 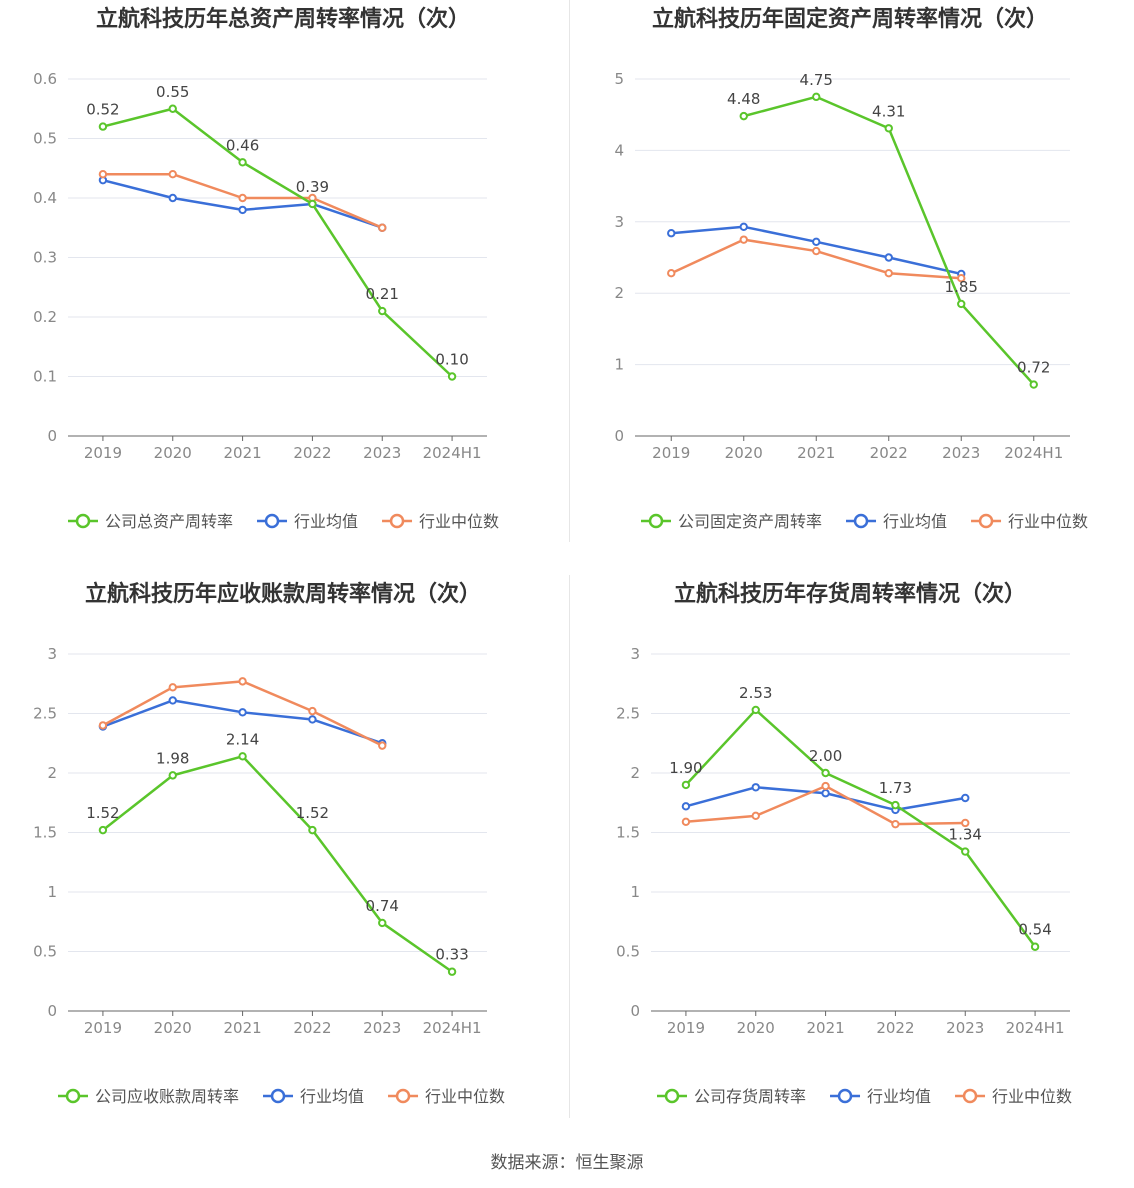 What do you see at coordinates (150, 521) in the screenshot?
I see `legend-item-company: 公司总资产周转率` at bounding box center [150, 521].